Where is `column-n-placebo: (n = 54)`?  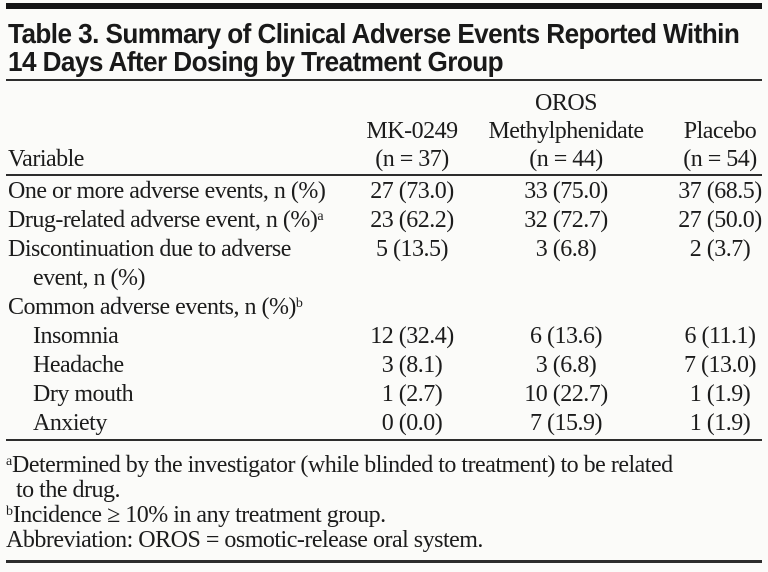 column-n-placebo: (n = 54) is located at coordinates (720, 159).